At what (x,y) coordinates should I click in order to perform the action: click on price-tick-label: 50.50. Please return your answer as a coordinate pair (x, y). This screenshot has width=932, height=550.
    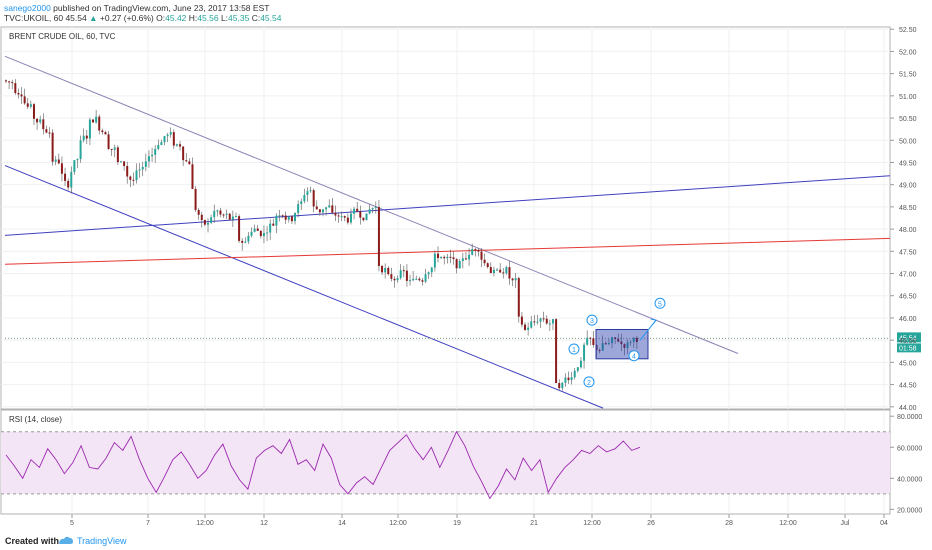
    Looking at the image, I should click on (908, 119).